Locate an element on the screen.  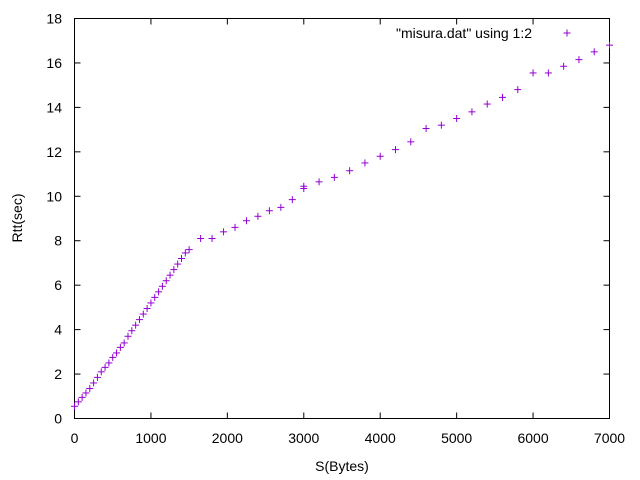
y-tick-label: 0 is located at coordinates (58, 419).